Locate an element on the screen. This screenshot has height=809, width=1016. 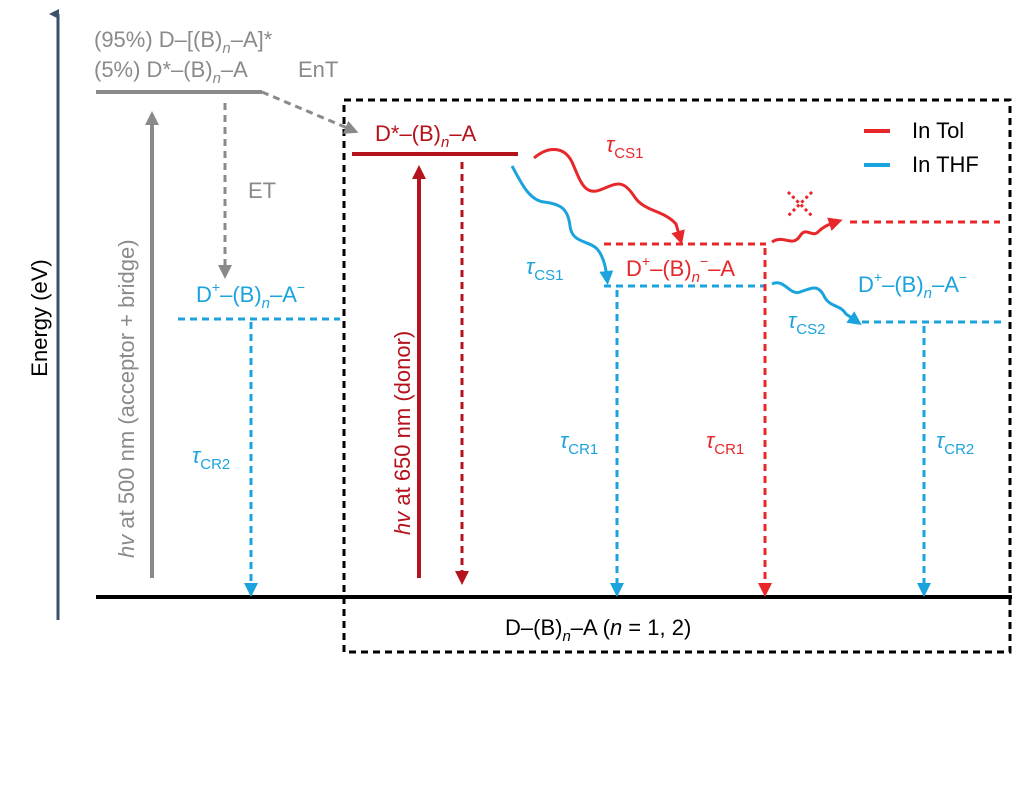
legend: In Tol In THF is located at coordinates (921, 147).